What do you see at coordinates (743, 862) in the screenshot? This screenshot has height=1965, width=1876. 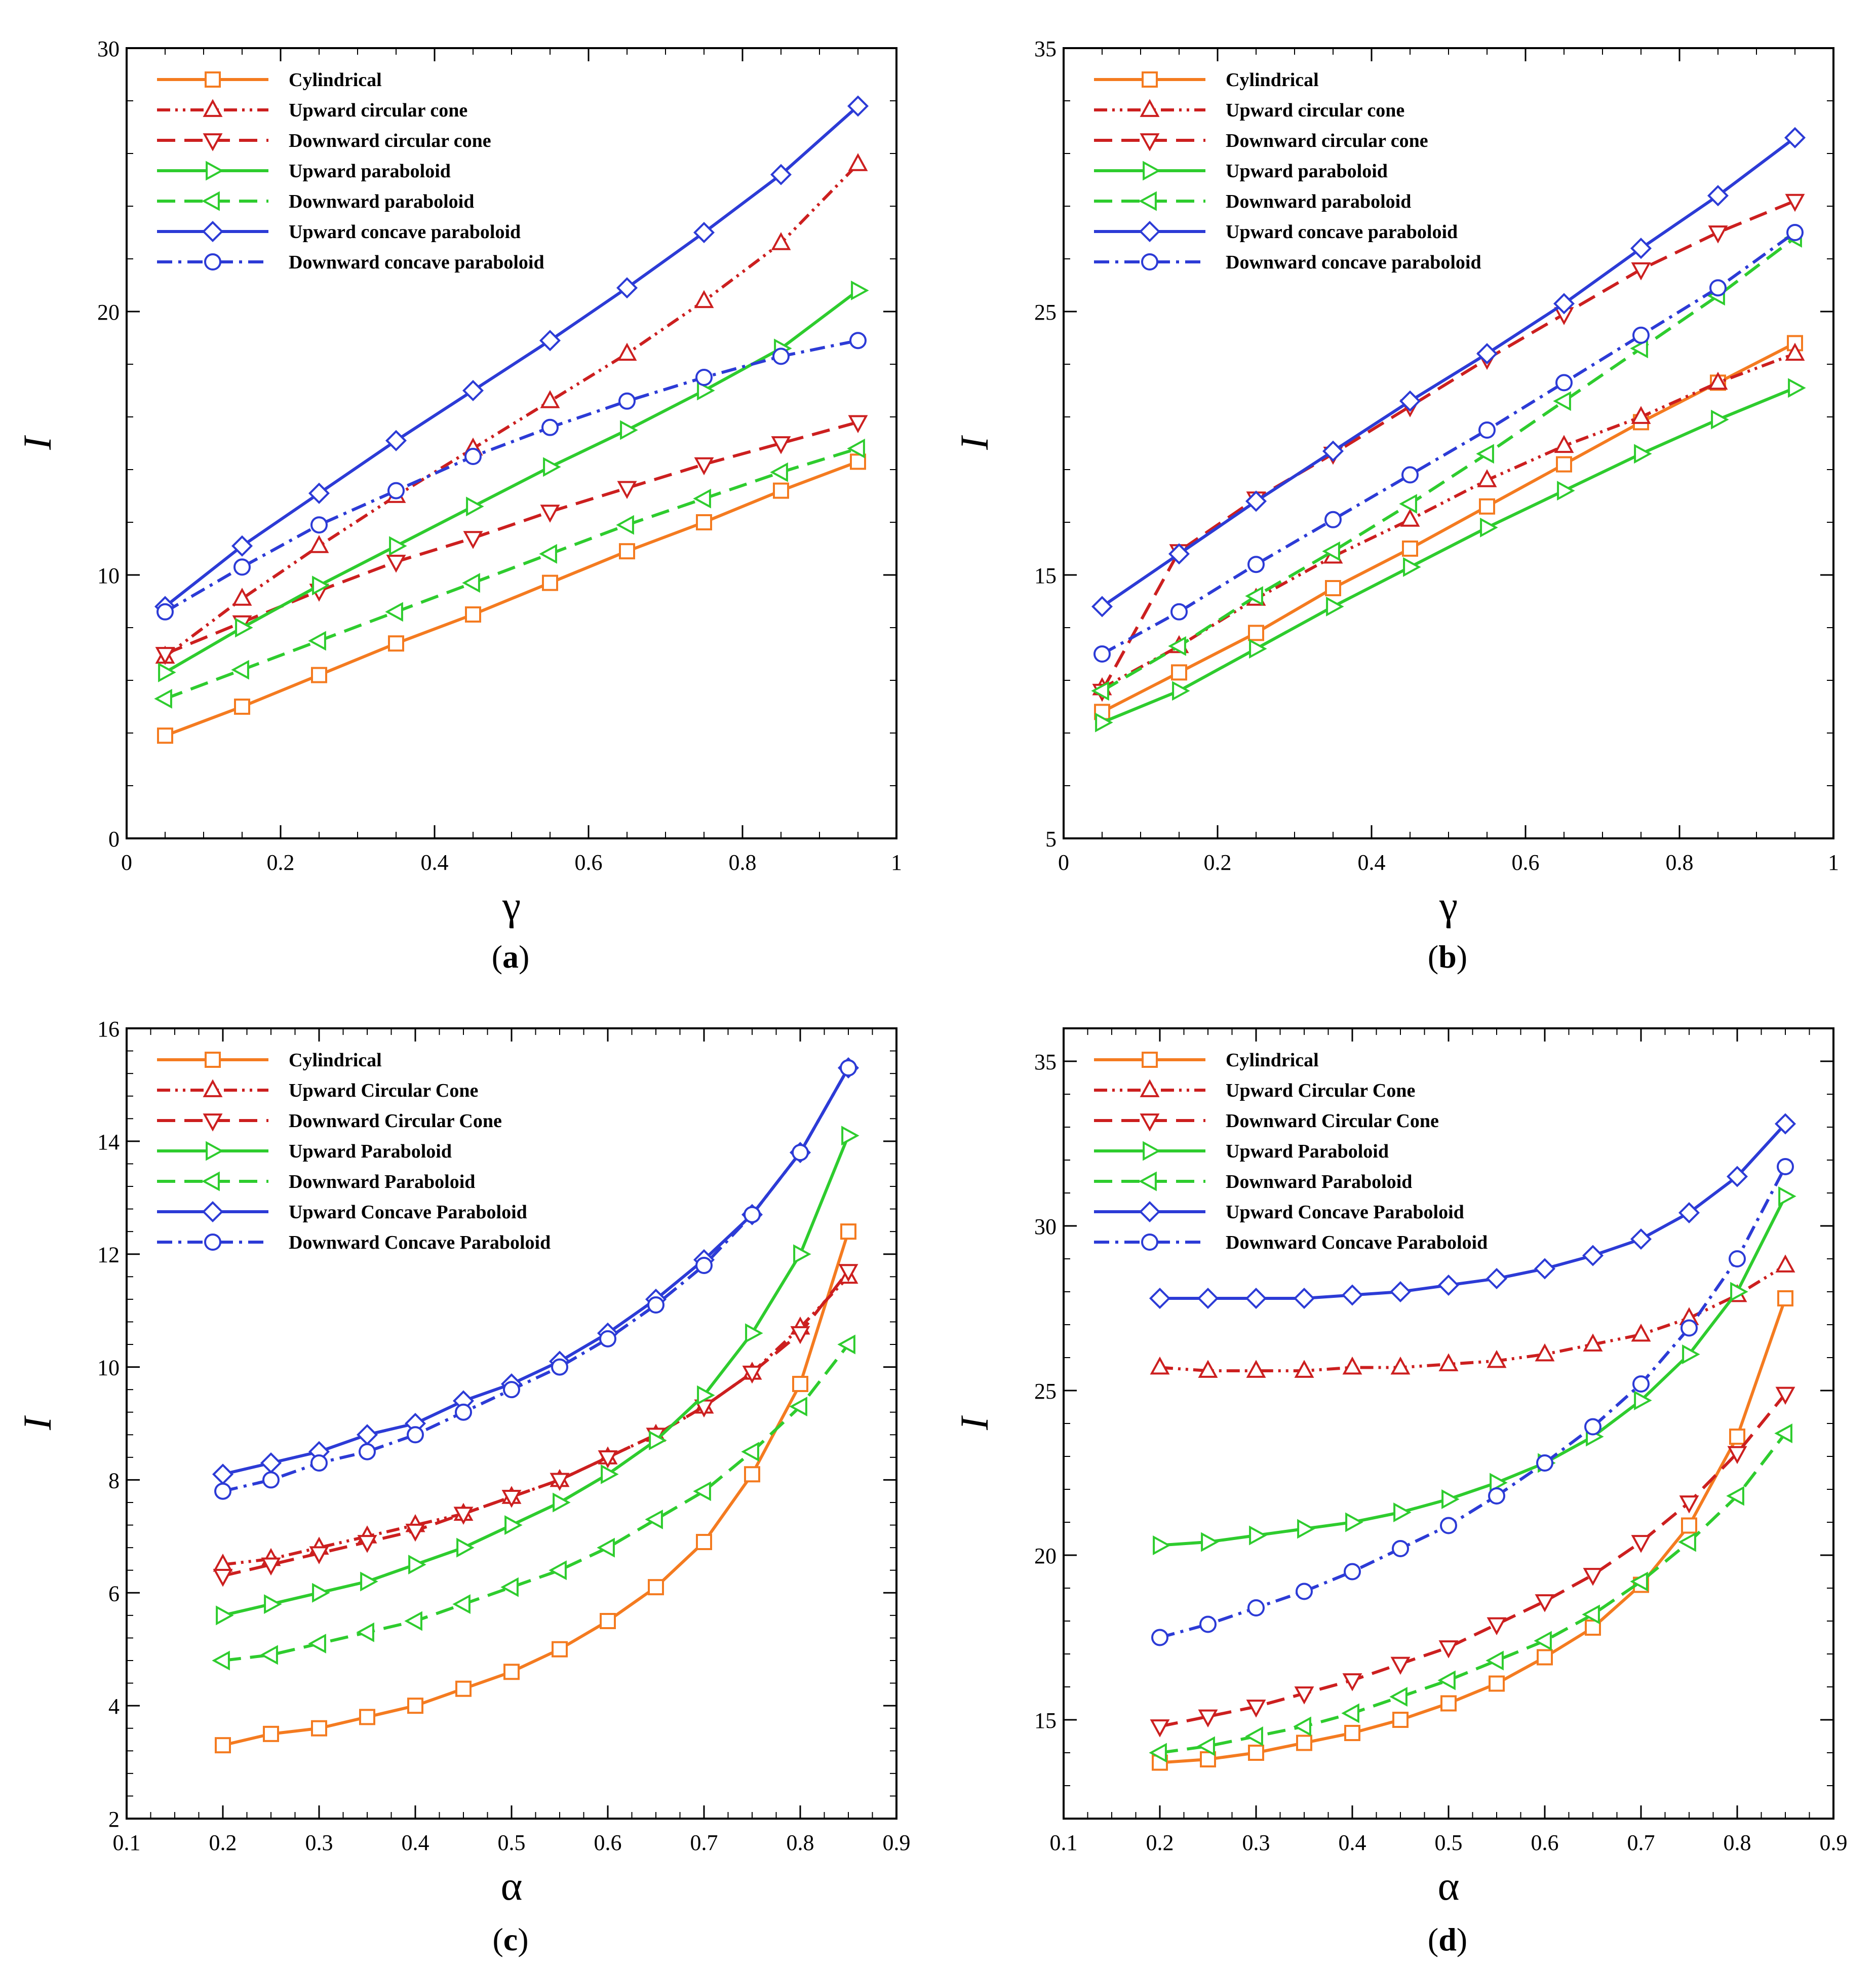 I see `x-tick-label: 0.8` at bounding box center [743, 862].